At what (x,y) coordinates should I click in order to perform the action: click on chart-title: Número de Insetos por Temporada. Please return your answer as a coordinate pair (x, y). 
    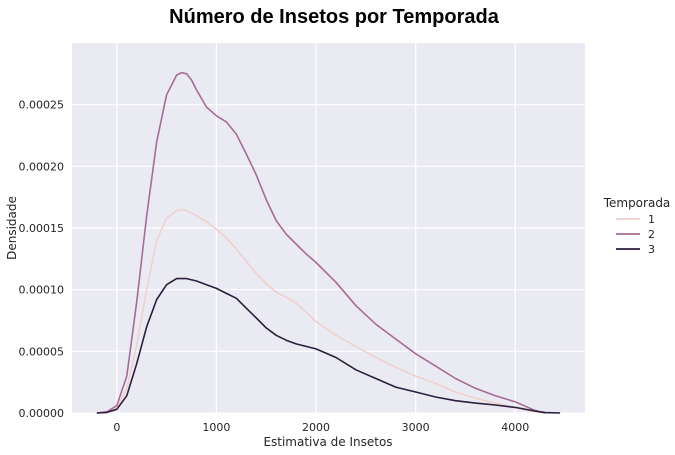
    Looking at the image, I should click on (334, 17).